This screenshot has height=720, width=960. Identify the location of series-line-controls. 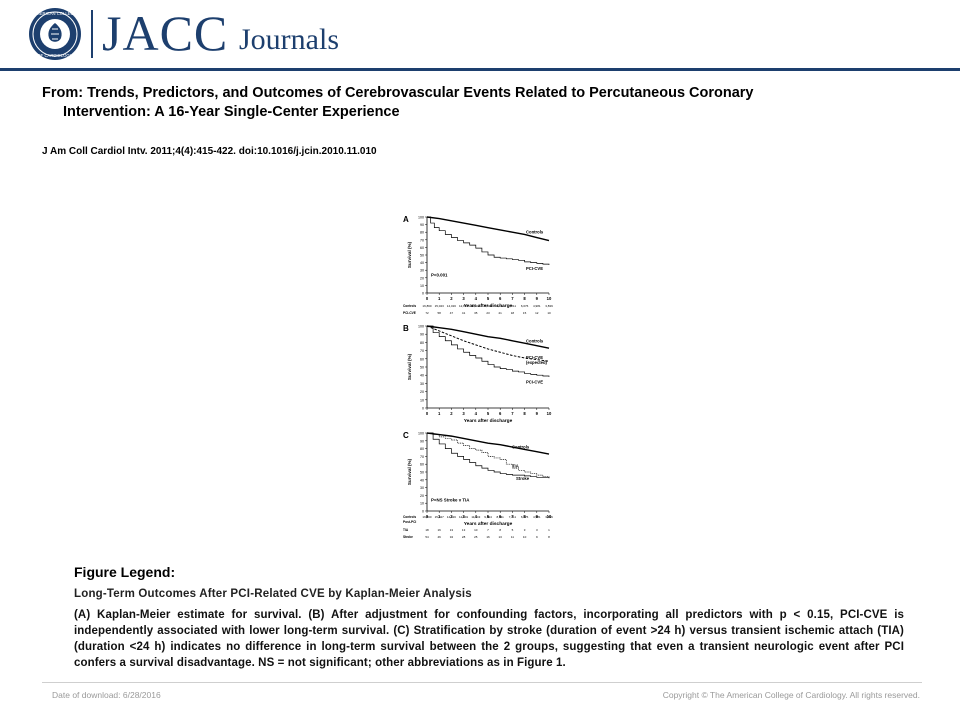
(488, 229).